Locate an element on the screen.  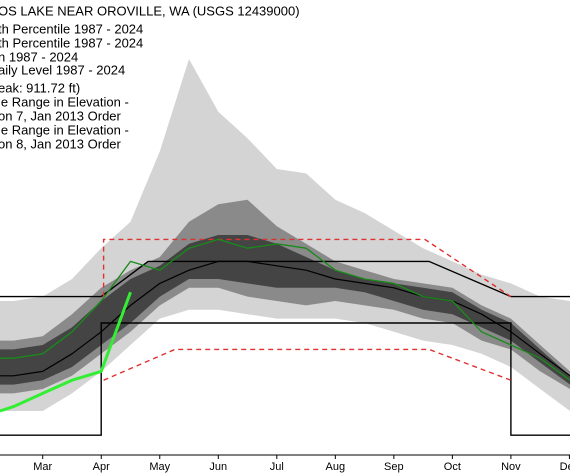
legend-label: on 7, Jan 2013 Order is located at coordinates (61, 115).